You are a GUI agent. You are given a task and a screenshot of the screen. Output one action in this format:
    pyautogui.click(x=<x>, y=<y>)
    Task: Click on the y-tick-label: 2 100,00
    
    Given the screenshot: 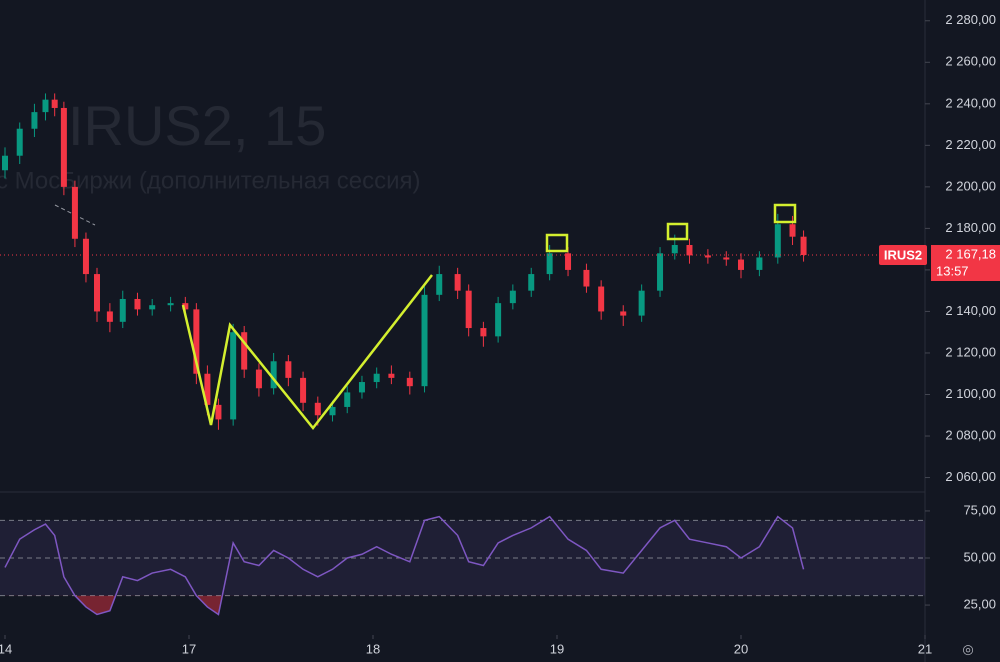 What is the action you would take?
    pyautogui.click(x=970, y=393)
    